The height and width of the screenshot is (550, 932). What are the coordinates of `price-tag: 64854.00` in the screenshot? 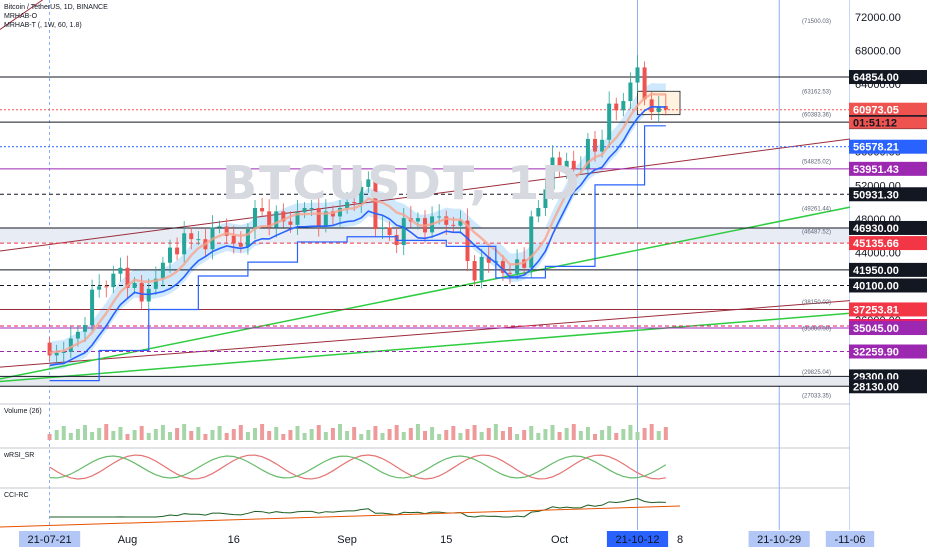 It's located at (888, 77).